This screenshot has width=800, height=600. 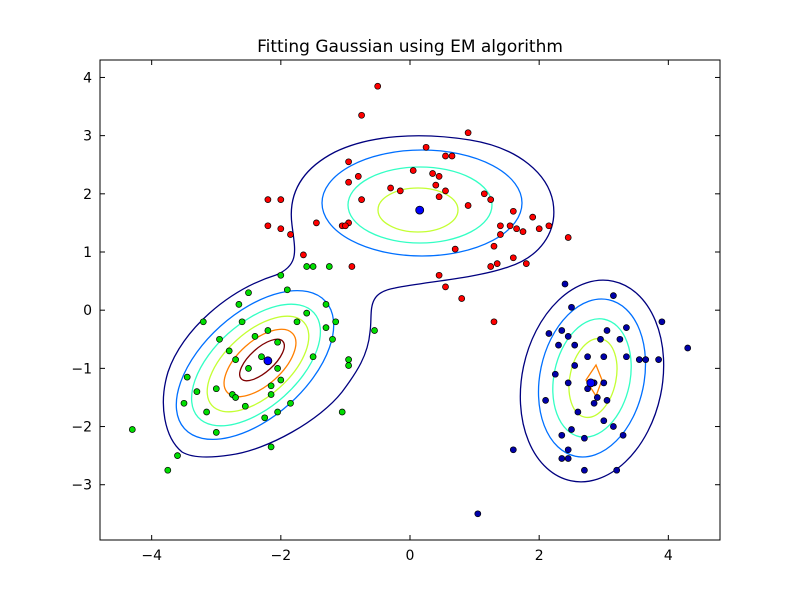 What do you see at coordinates (429, 296) in the screenshot?
I see `mean-layer` at bounding box center [429, 296].